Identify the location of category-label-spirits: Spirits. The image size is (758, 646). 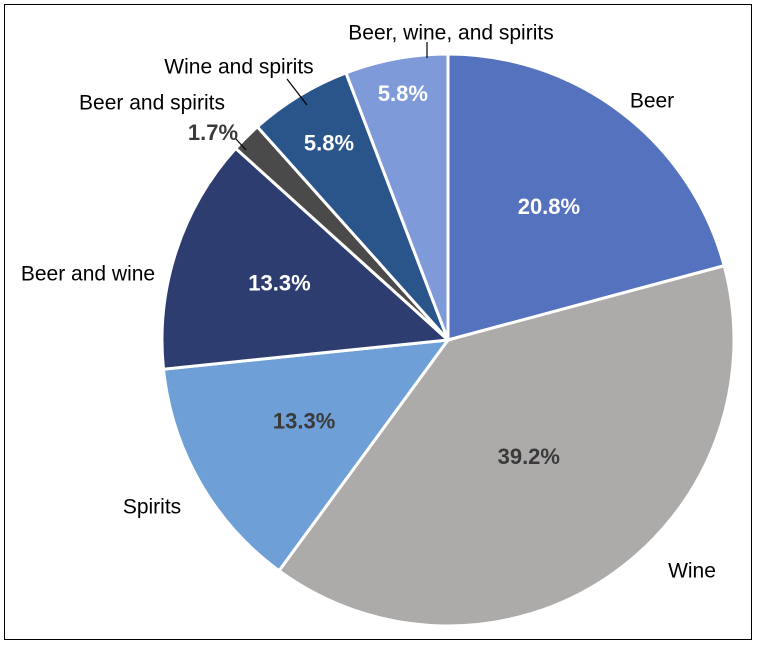
(152, 507).